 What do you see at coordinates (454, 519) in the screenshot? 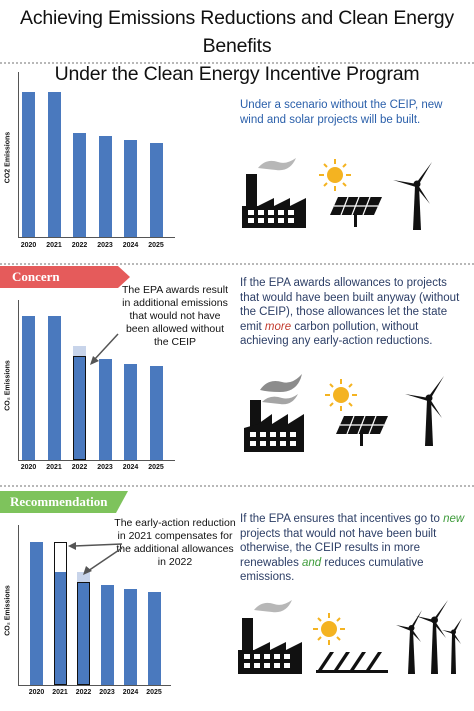
I see `section3-emphasis: new` at bounding box center [454, 519].